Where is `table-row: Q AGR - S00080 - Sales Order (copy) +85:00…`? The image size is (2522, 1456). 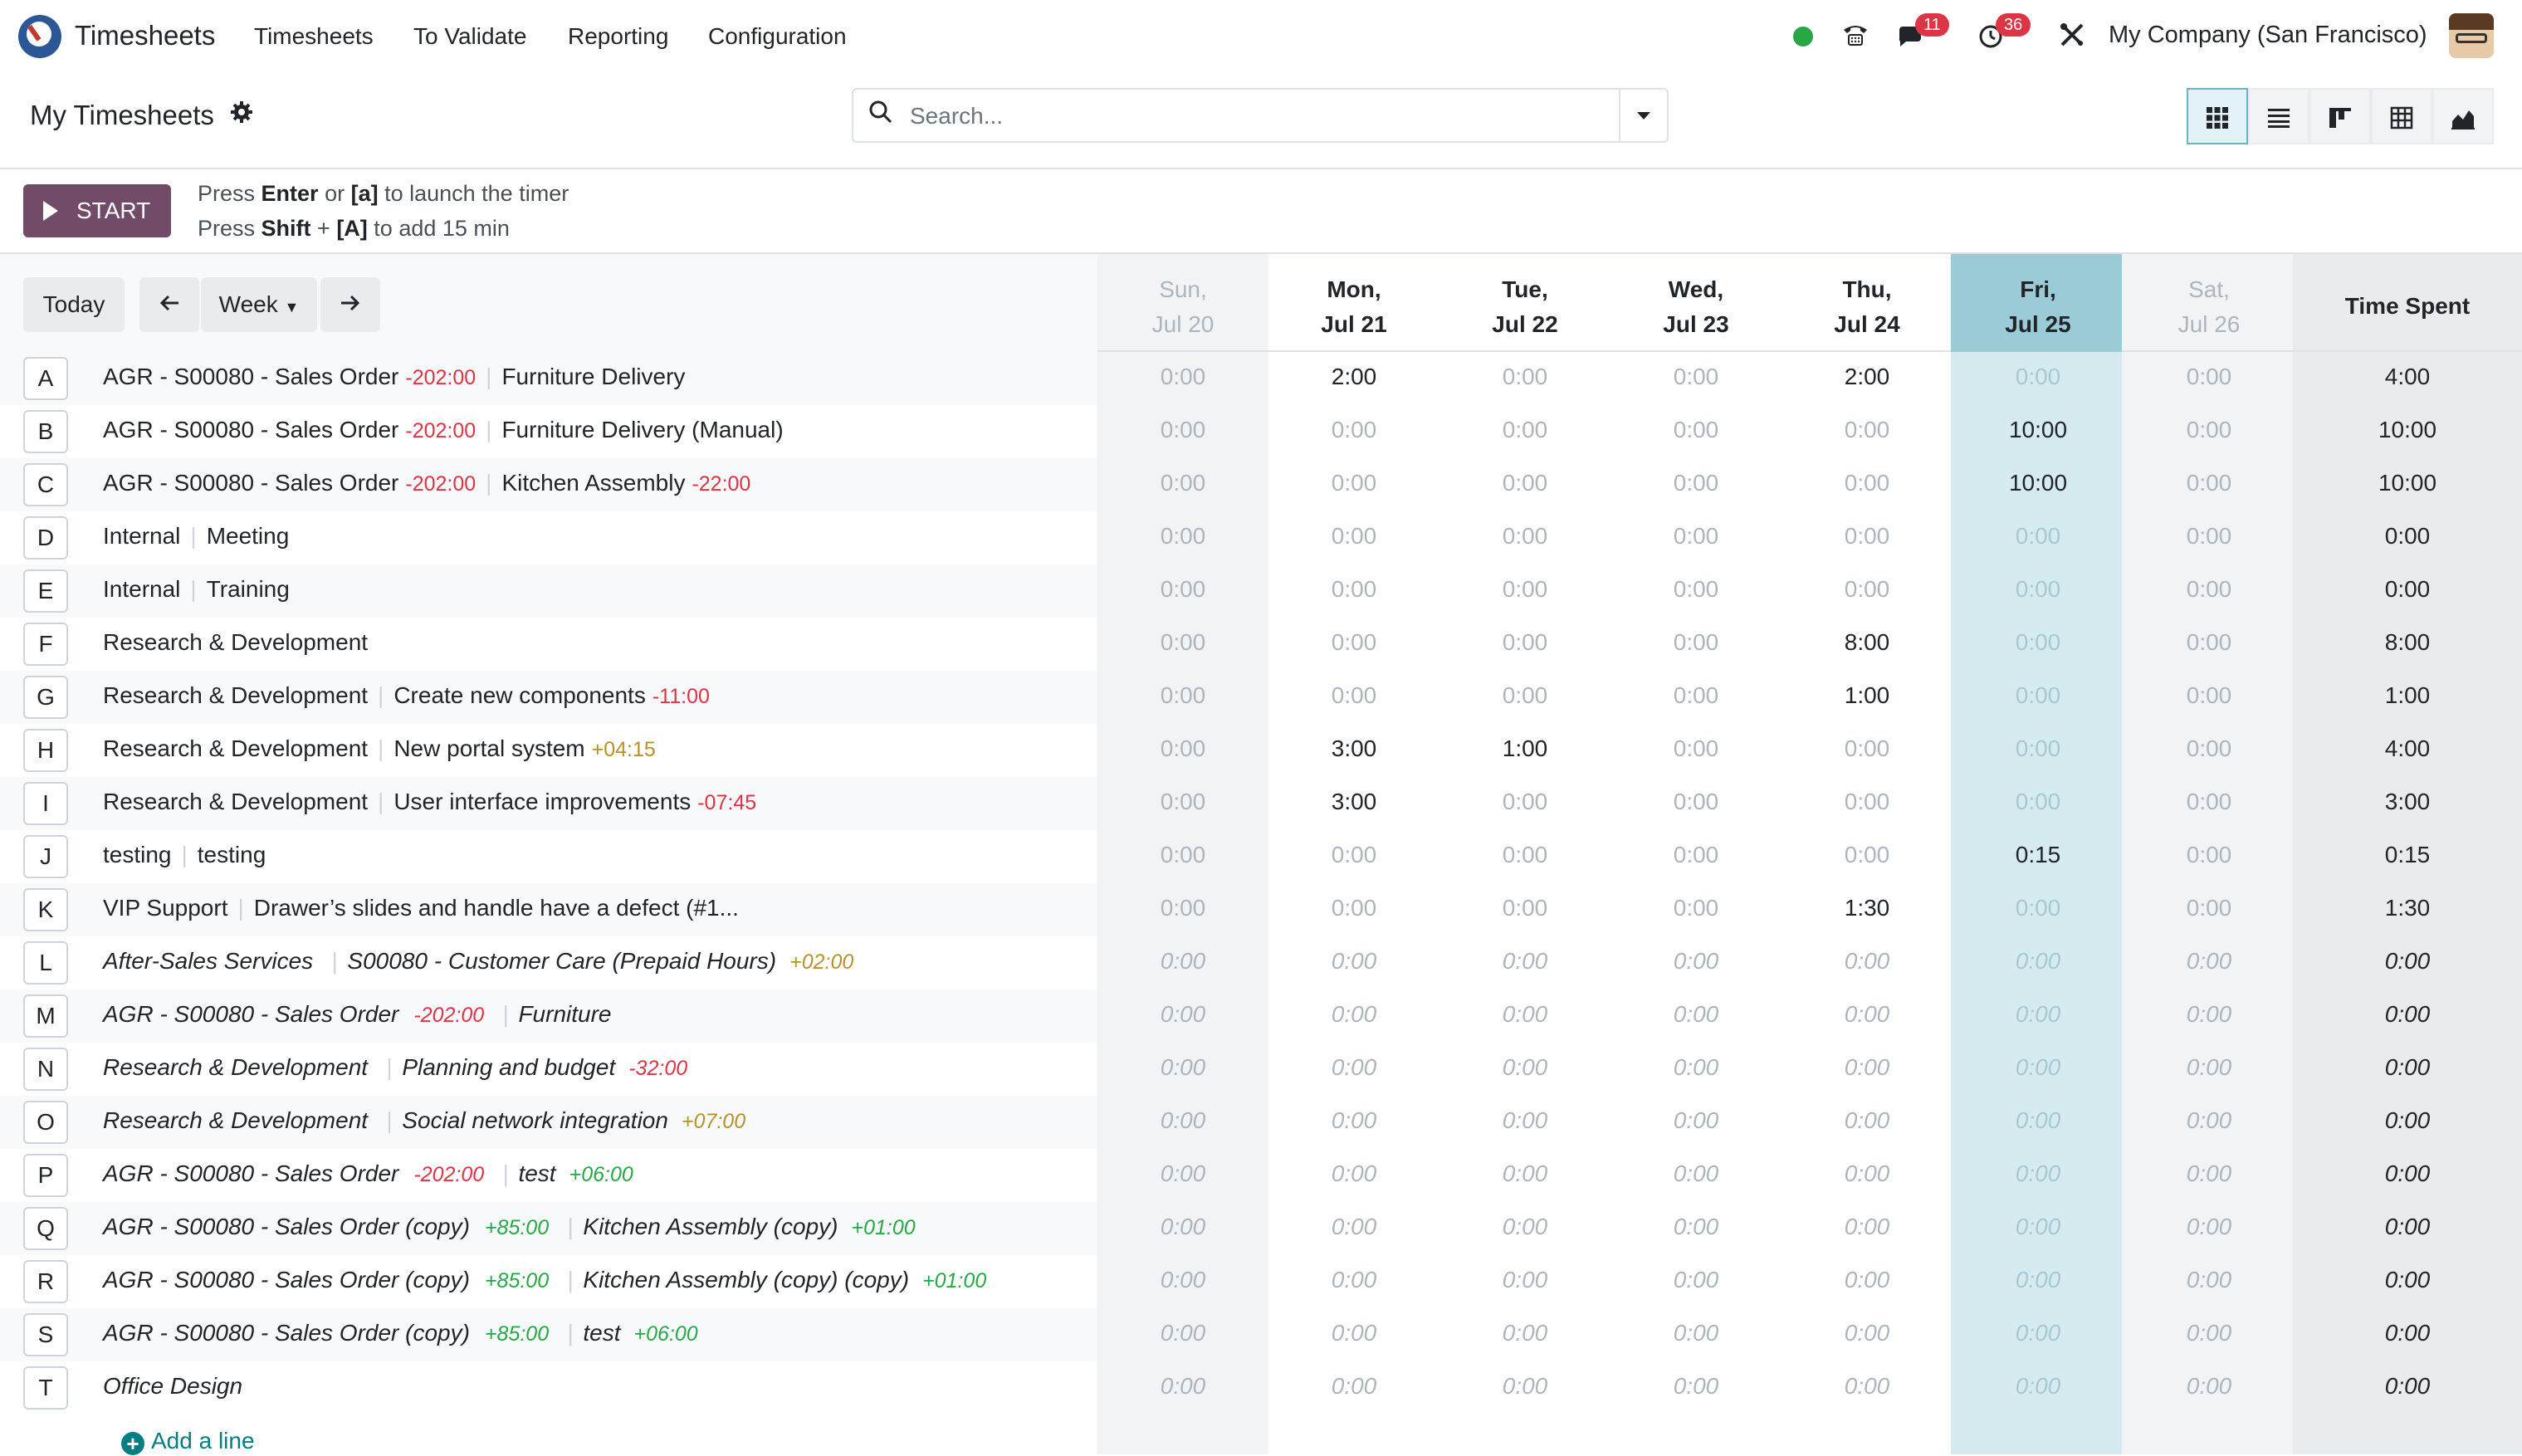 table-row: Q AGR - S00080 - Sales Order (copy) +85:00… is located at coordinates (1261, 1228).